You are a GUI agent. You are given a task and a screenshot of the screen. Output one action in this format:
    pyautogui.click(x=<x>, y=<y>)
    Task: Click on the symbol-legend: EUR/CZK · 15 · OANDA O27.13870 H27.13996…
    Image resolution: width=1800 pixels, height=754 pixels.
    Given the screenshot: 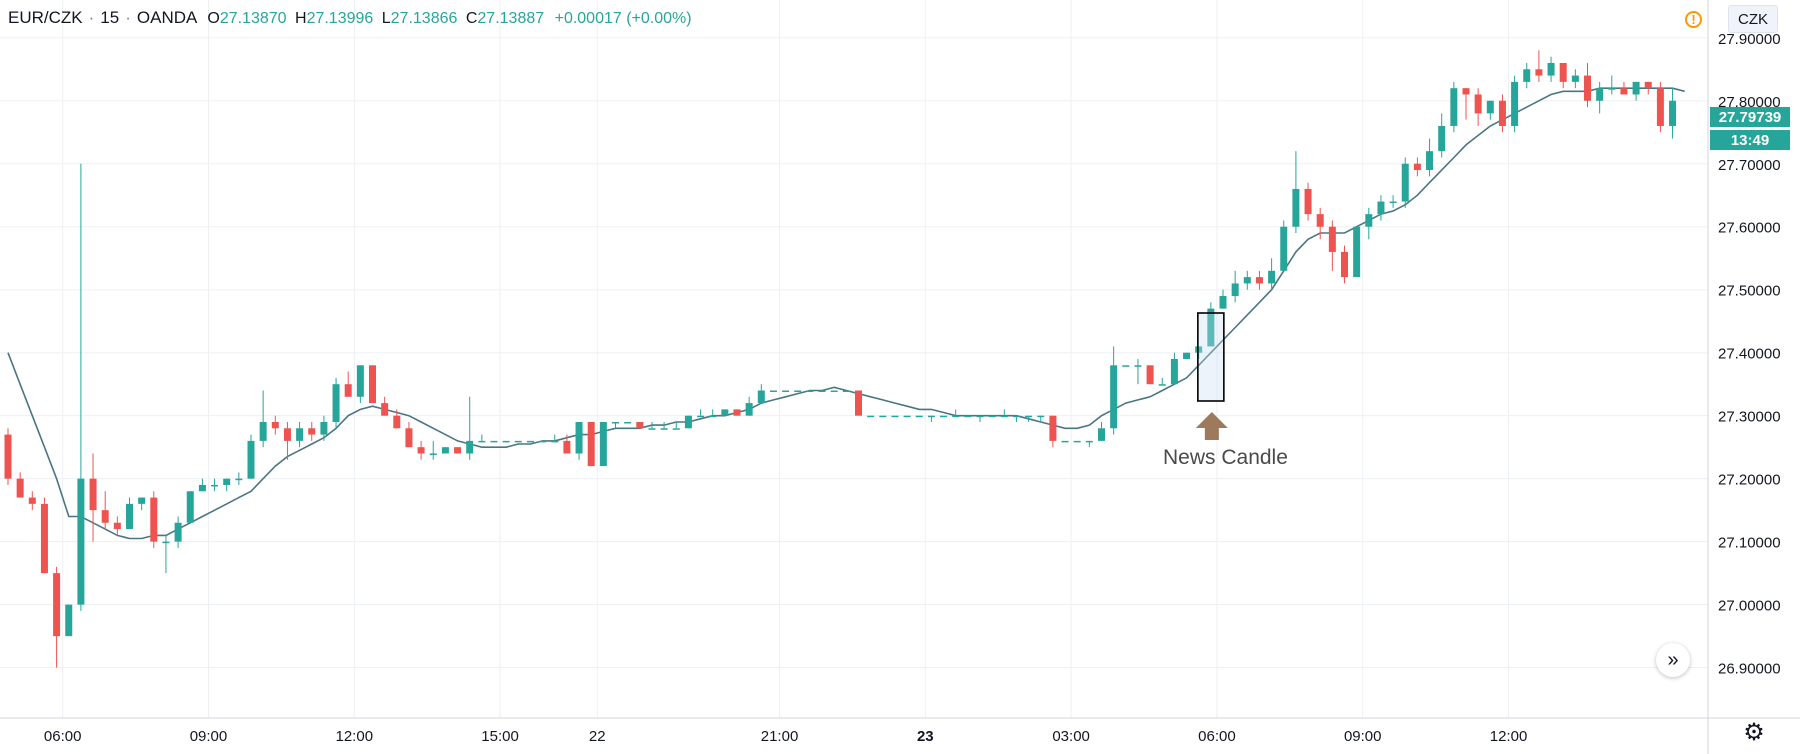 What is the action you would take?
    pyautogui.click(x=350, y=18)
    